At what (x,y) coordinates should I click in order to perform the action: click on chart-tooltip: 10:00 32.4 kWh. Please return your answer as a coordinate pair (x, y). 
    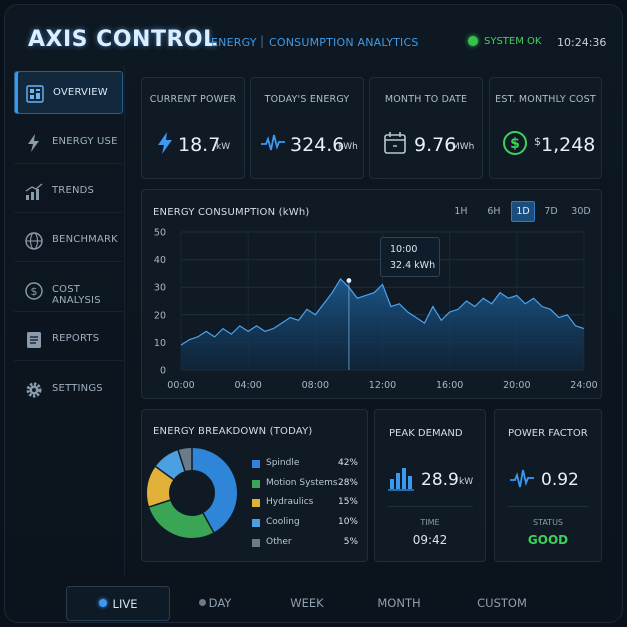
    Looking at the image, I should click on (410, 257).